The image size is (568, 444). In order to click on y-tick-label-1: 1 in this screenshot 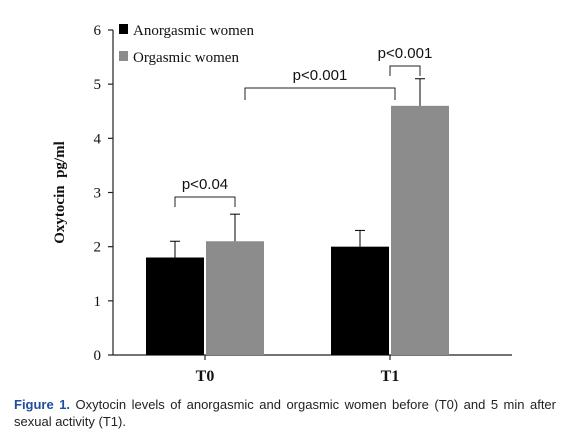, I will do `click(98, 302)`.